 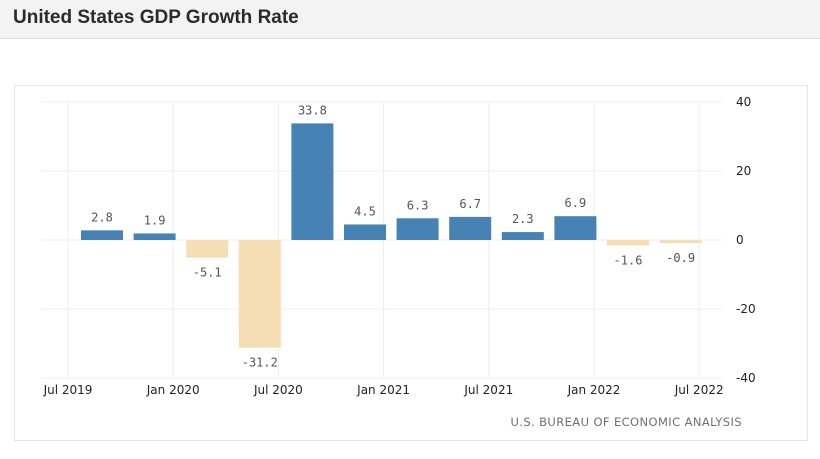 What do you see at coordinates (173, 390) in the screenshot?
I see `x-tick-label: Jan 2020` at bounding box center [173, 390].